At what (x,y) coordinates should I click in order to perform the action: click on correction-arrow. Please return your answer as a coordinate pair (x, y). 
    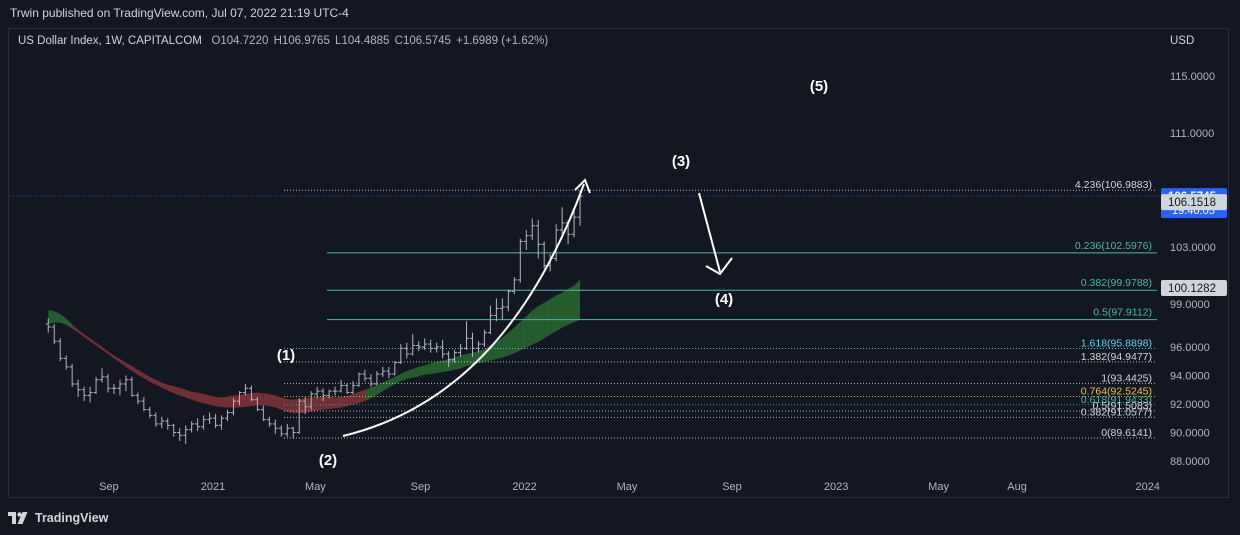
    Looking at the image, I should click on (709, 232).